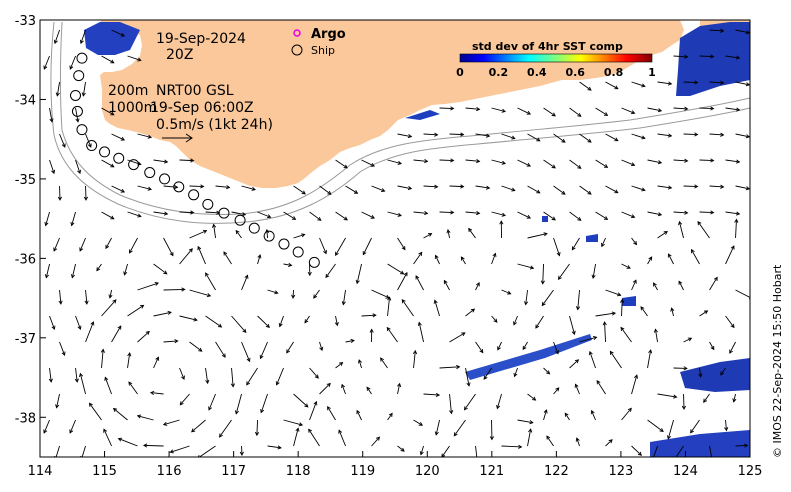 This screenshot has width=791, height=492. Describe the element at coordinates (547, 46) in the screenshot. I see `colorbar-title: std dev of 4hr SST comp` at that location.